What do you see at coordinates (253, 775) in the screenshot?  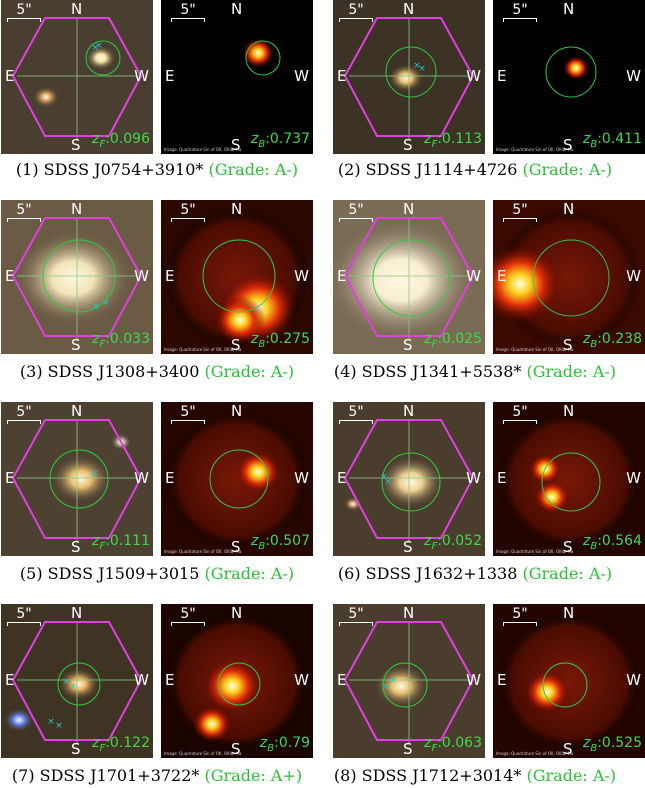 I see `grade-label: (Grade: A+)` at bounding box center [253, 775].